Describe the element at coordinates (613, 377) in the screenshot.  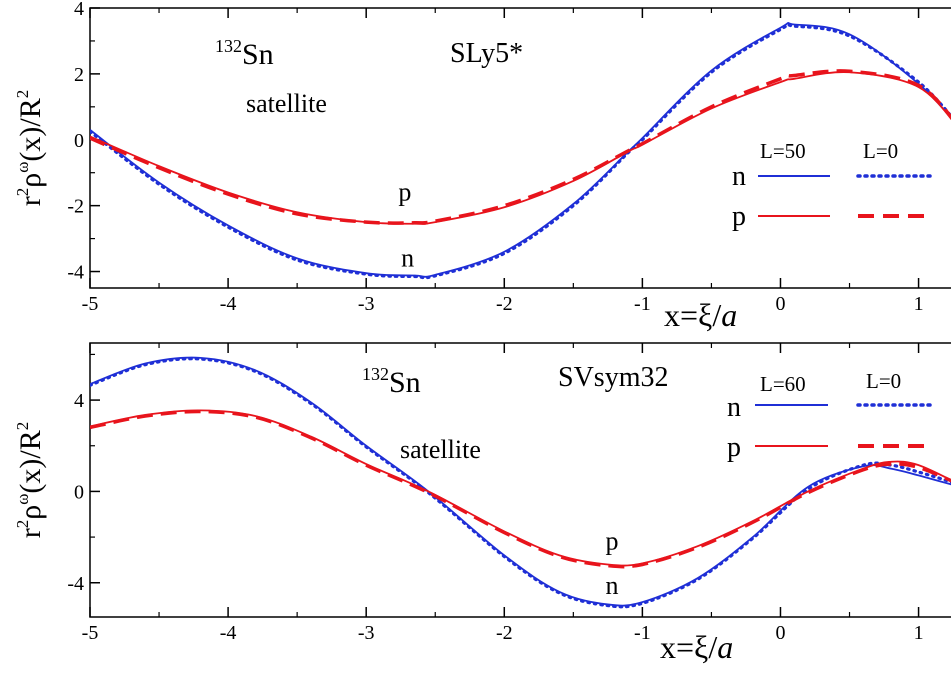
I see `chart-title: SVsym32` at that location.